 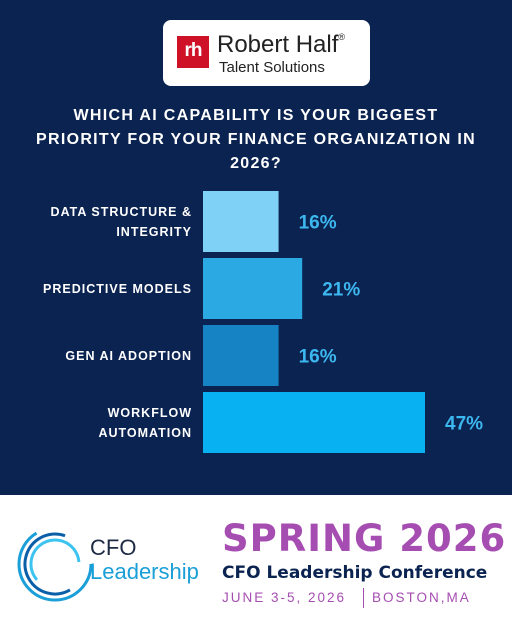 I want to click on brand-text: Robert Half, so click(x=278, y=44).